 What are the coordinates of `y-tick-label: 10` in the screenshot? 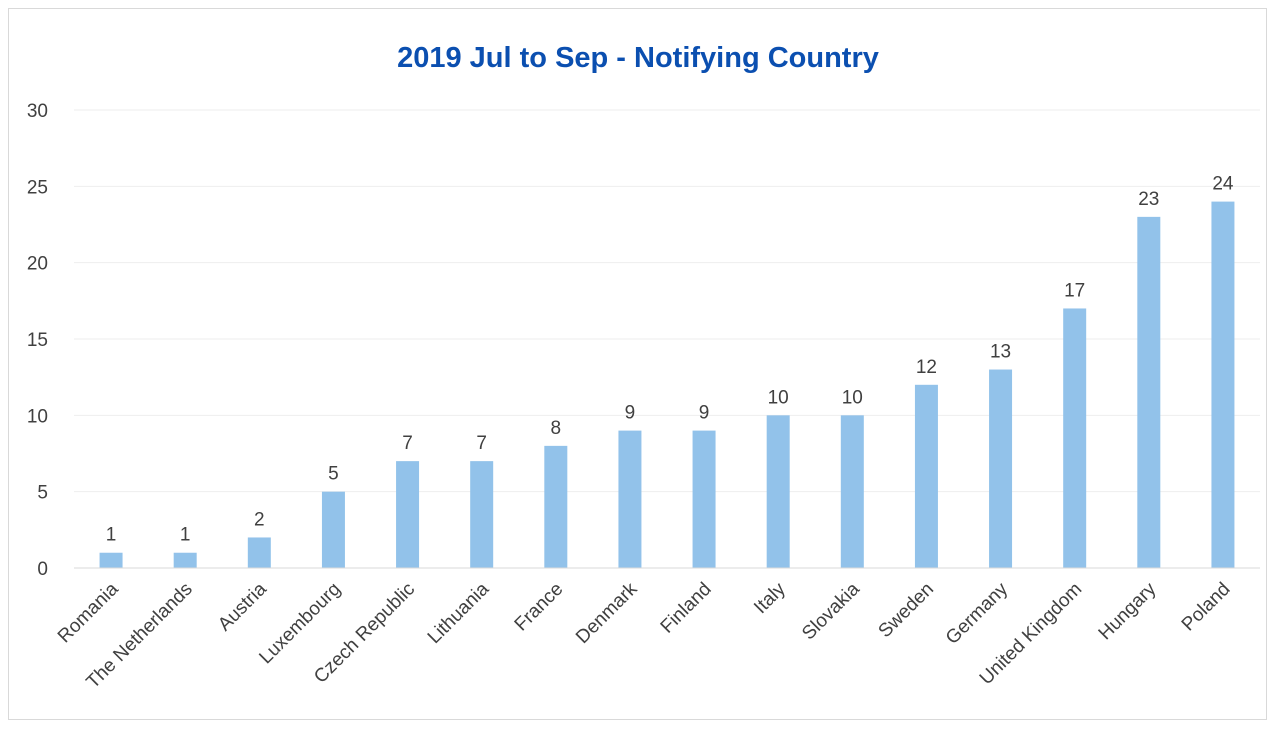 It's located at (37, 416).